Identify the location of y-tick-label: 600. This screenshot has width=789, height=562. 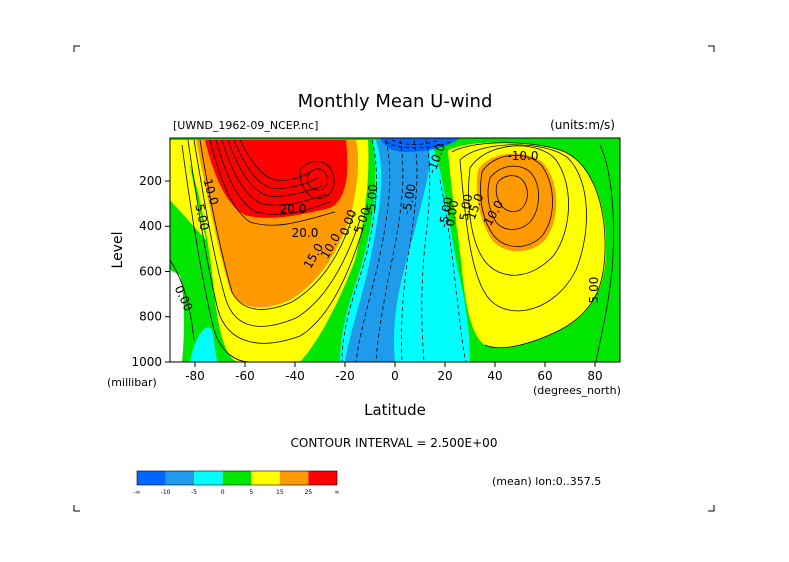
(150, 271).